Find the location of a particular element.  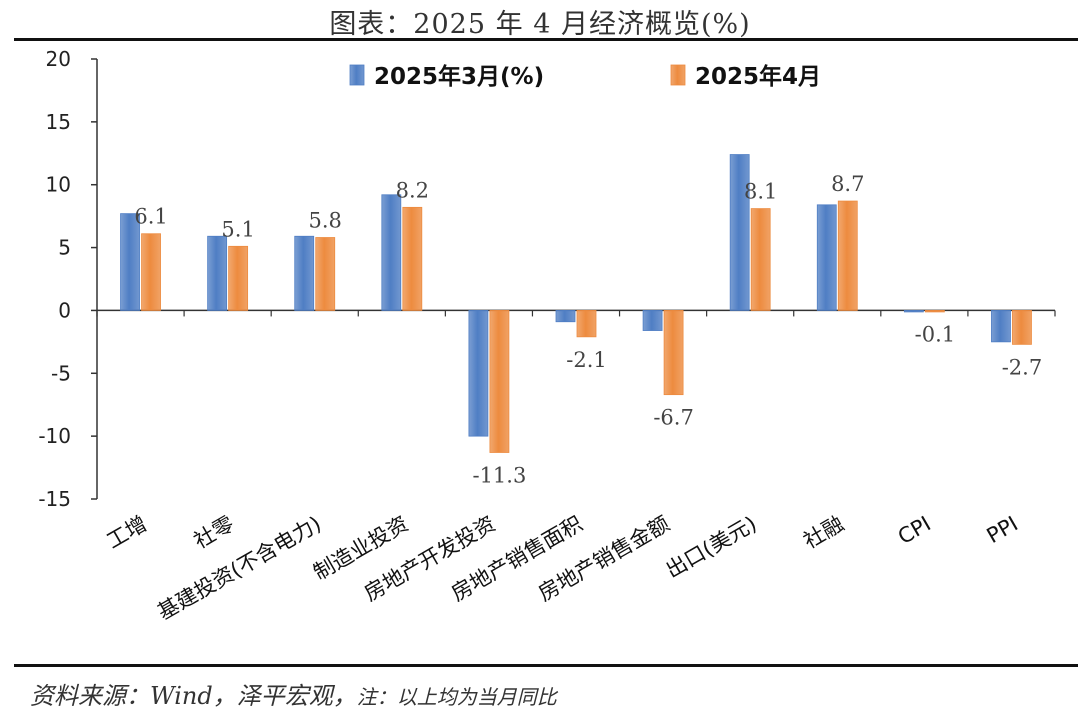

category-label: PPI is located at coordinates (1002, 530).